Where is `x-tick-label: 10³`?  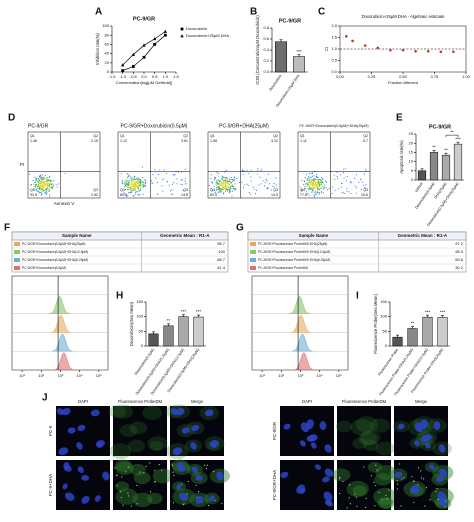
x-tick-label: 10³ is located at coordinates (61, 375).